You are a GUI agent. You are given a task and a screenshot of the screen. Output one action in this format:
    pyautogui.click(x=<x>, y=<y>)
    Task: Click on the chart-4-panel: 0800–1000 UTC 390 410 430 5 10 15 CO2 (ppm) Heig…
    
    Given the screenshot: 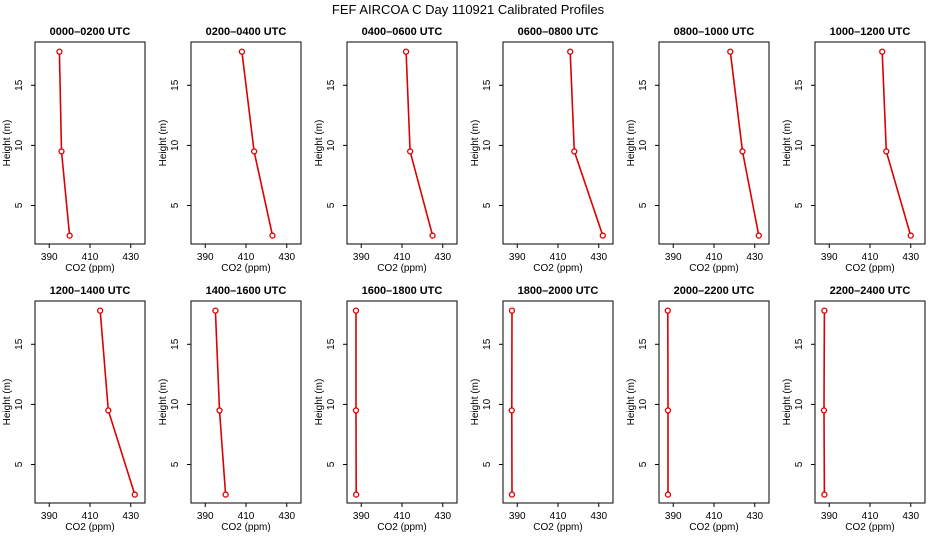 What is the action you would take?
    pyautogui.click(x=698, y=150)
    